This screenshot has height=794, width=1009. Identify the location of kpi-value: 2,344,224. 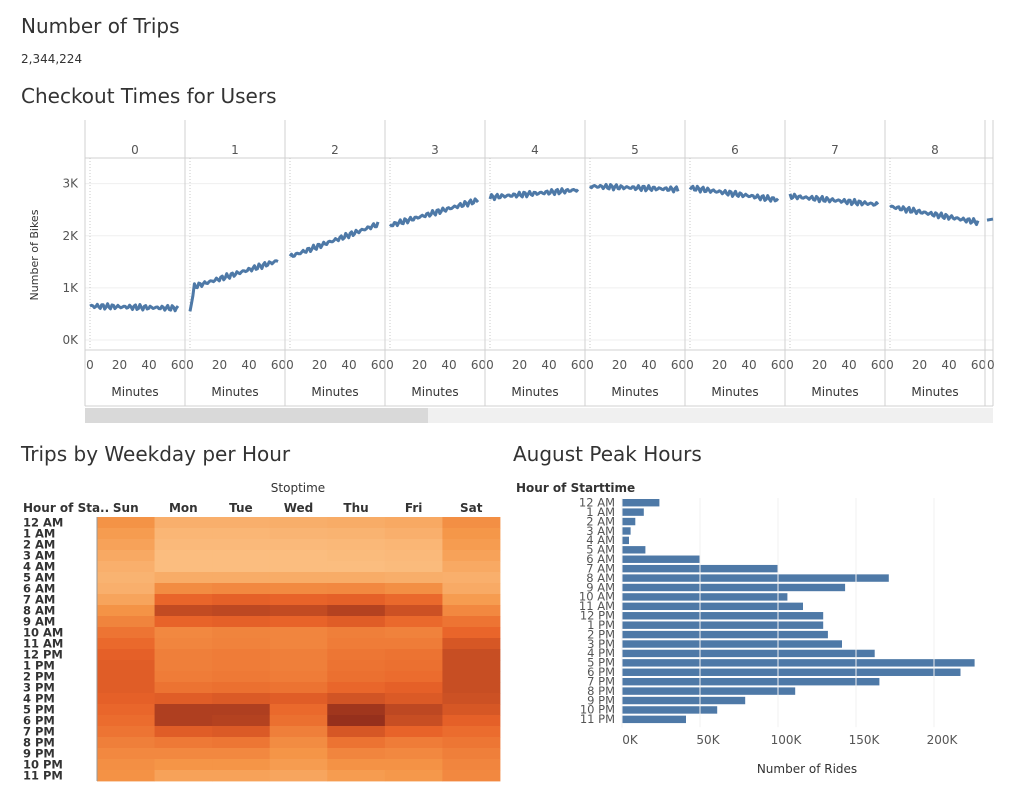
(52, 59).